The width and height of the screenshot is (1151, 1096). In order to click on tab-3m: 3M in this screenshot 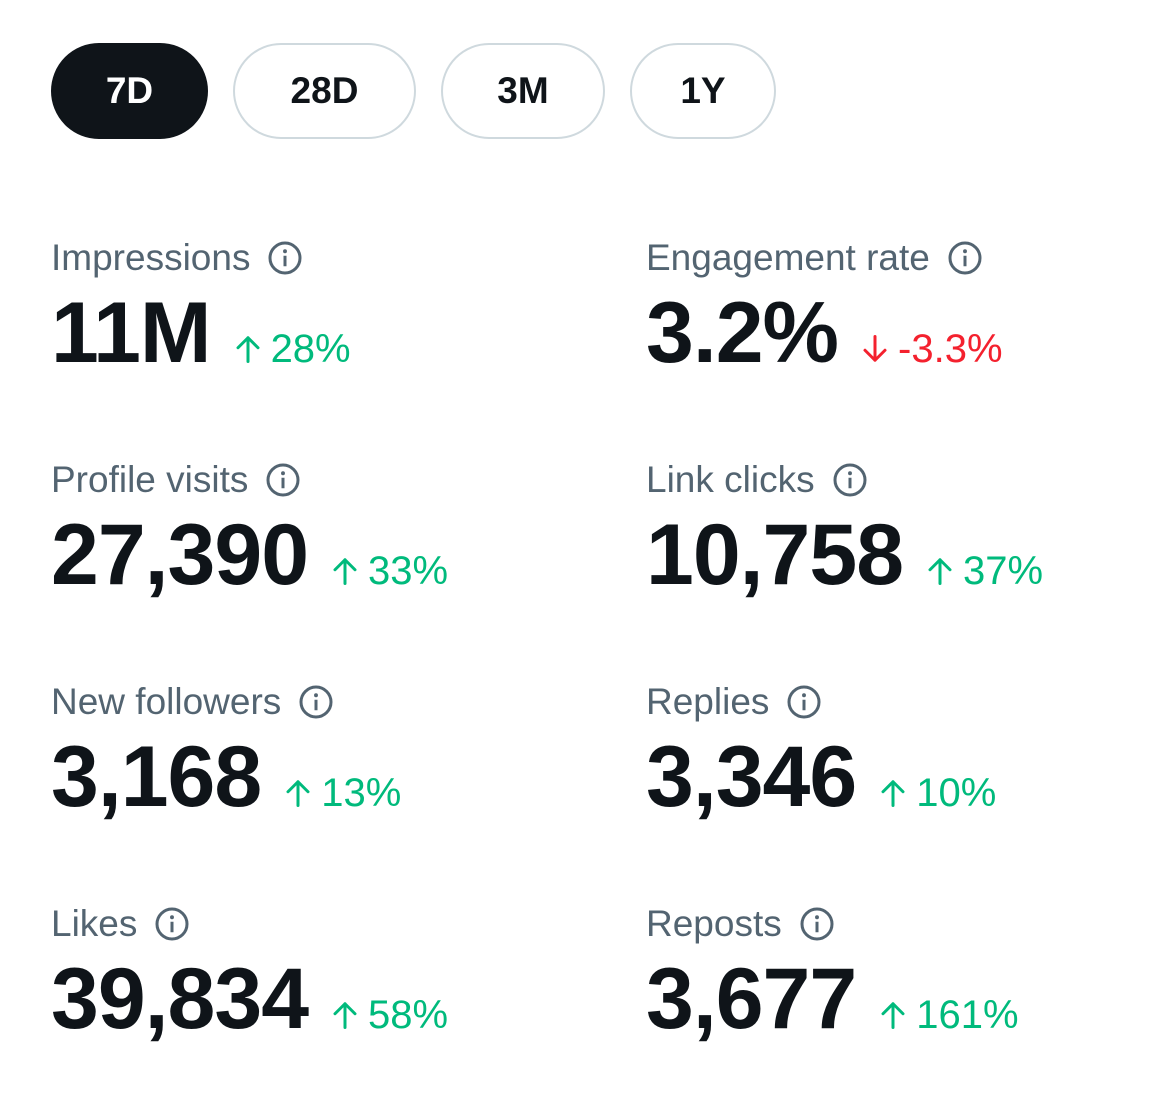, I will do `click(523, 91)`.